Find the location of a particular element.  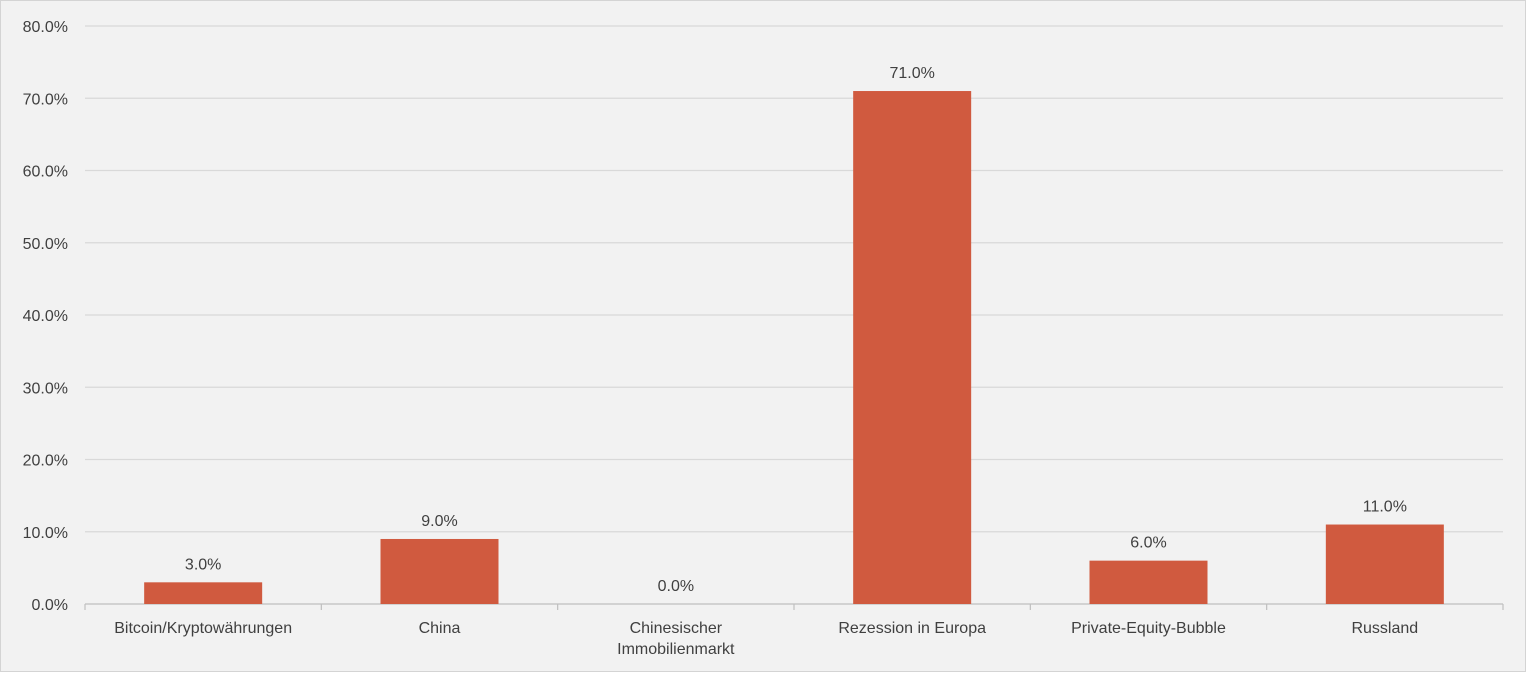

data-label: 9.0% is located at coordinates (439, 521).